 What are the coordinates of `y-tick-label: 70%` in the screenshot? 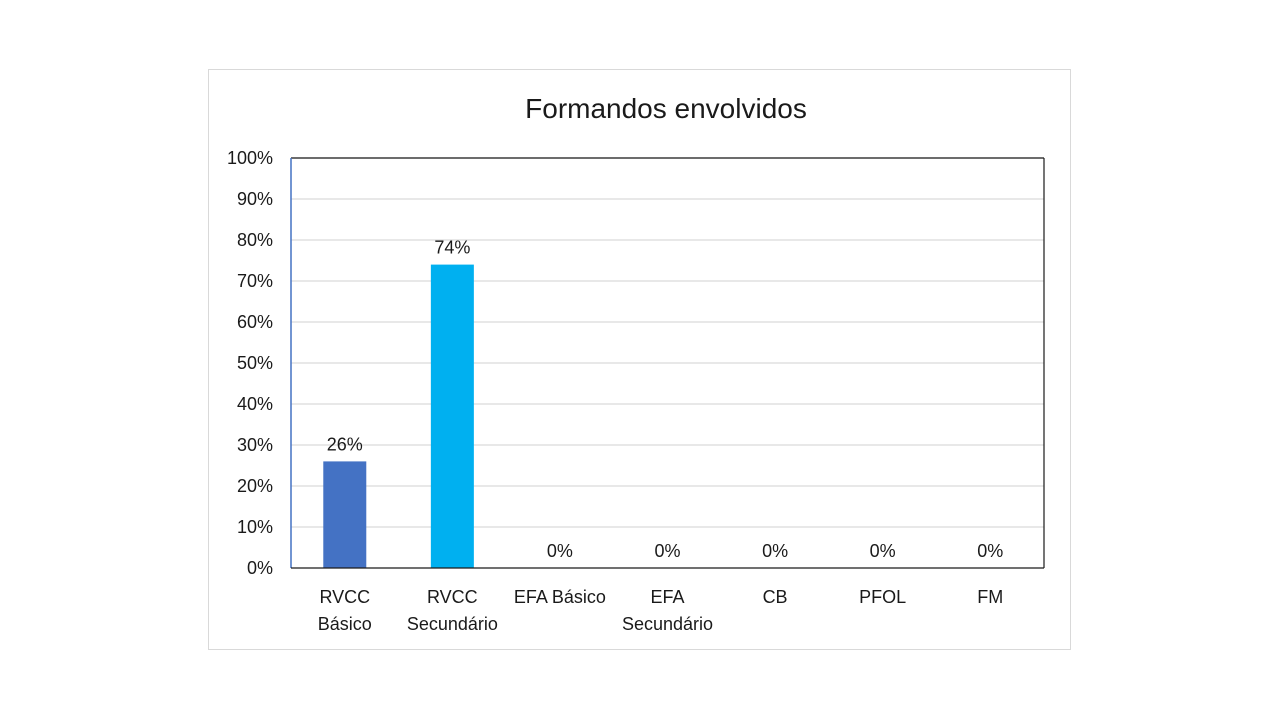 It's located at (255, 281).